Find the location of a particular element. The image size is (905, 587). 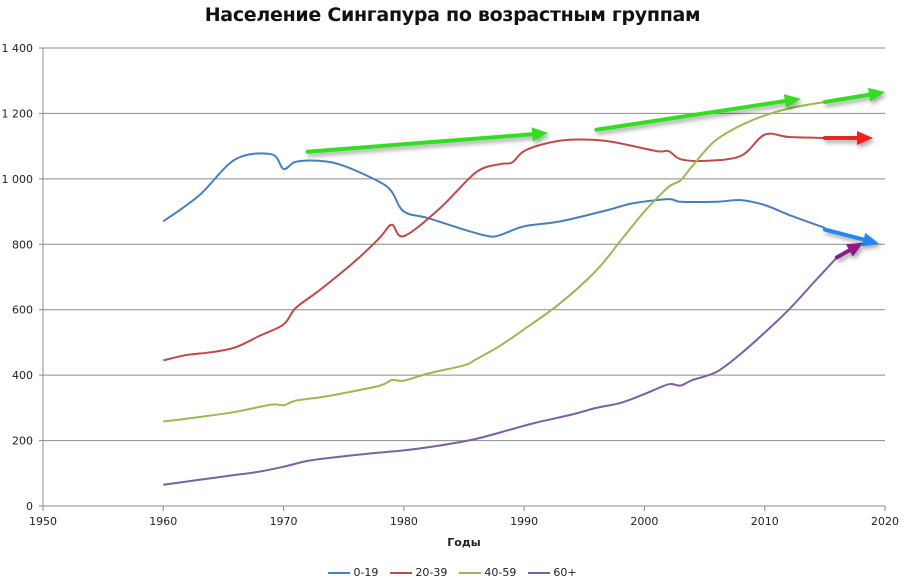

y-tick-label: 600 is located at coordinates (22, 310).